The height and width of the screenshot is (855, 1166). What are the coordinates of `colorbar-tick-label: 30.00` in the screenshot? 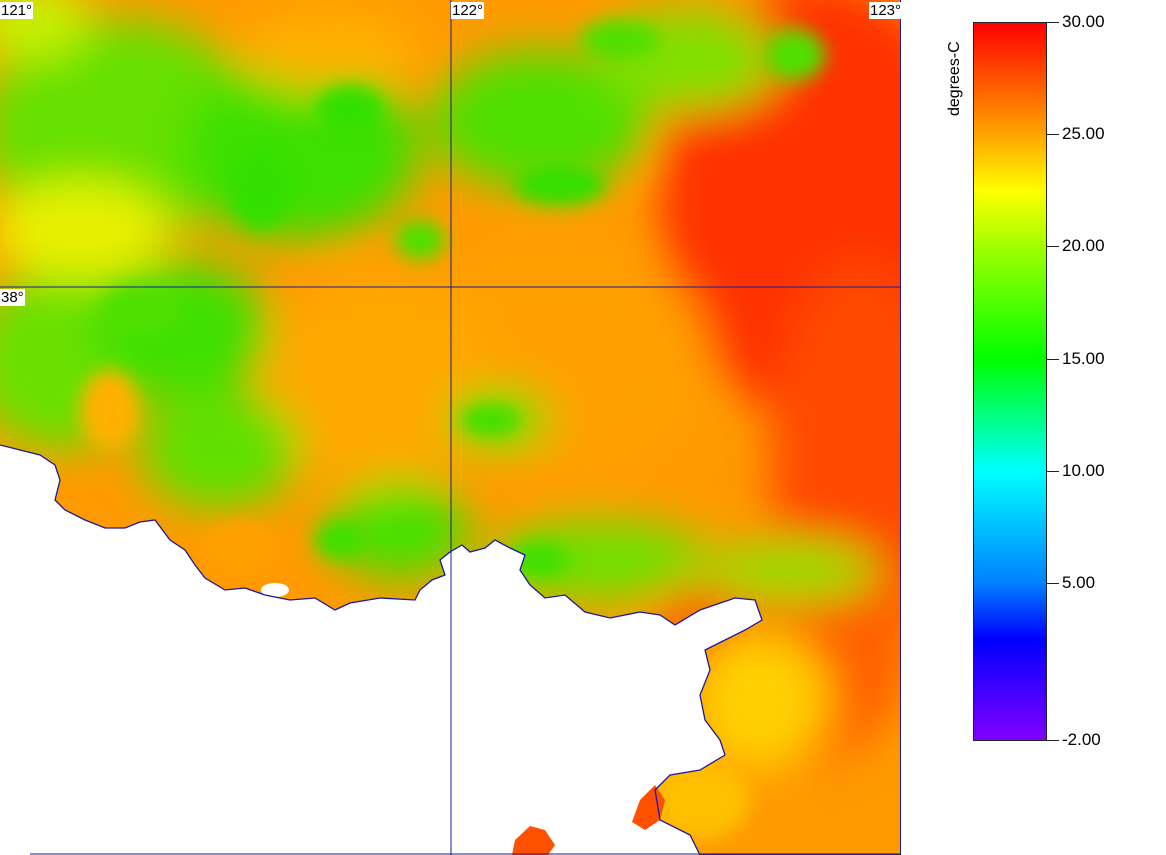 It's located at (1083, 21).